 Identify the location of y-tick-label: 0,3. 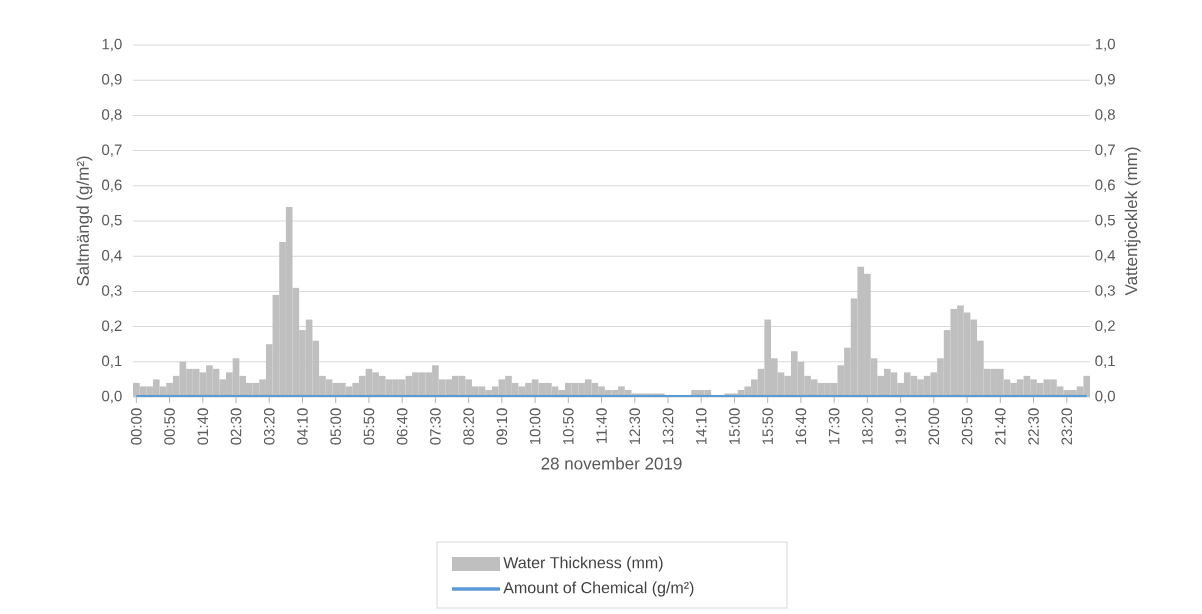
(112, 291).